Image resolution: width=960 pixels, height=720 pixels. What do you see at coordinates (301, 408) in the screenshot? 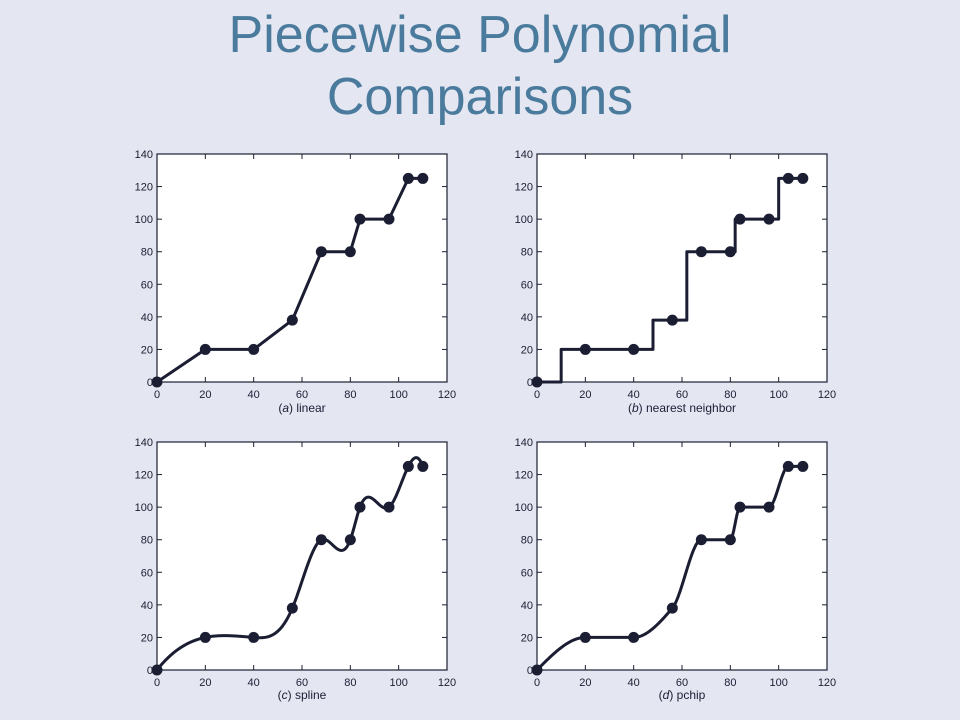
I see `panel-caption: (a) linear` at bounding box center [301, 408].